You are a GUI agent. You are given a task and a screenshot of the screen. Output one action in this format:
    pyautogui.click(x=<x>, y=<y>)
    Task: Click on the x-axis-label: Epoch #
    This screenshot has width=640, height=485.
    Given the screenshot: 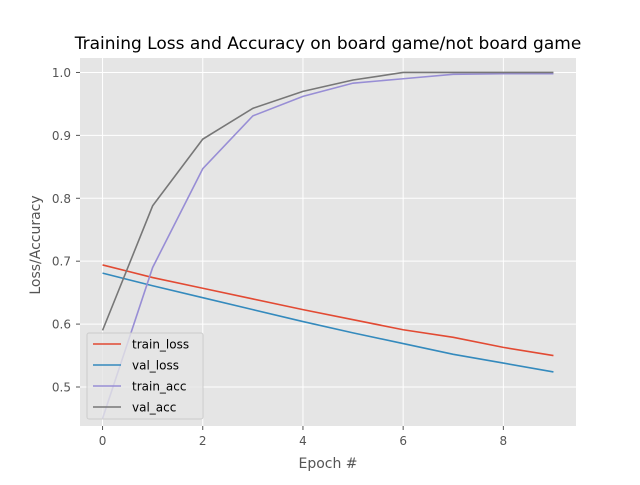 What is the action you would take?
    pyautogui.click(x=327, y=464)
    